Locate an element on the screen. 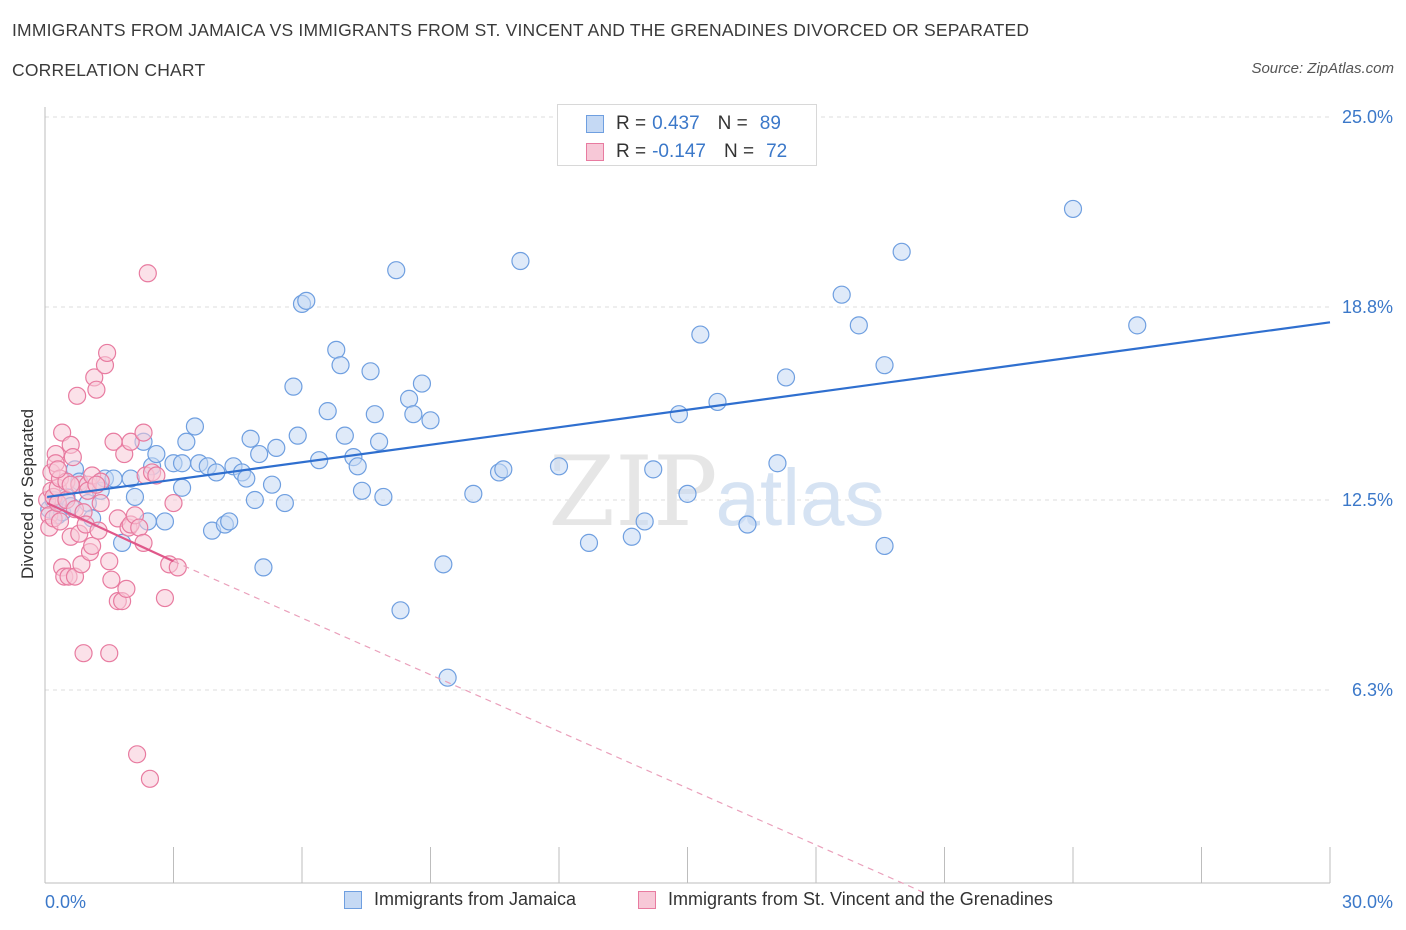  y-tick-label: 18.8% is located at coordinates (1367, 307).